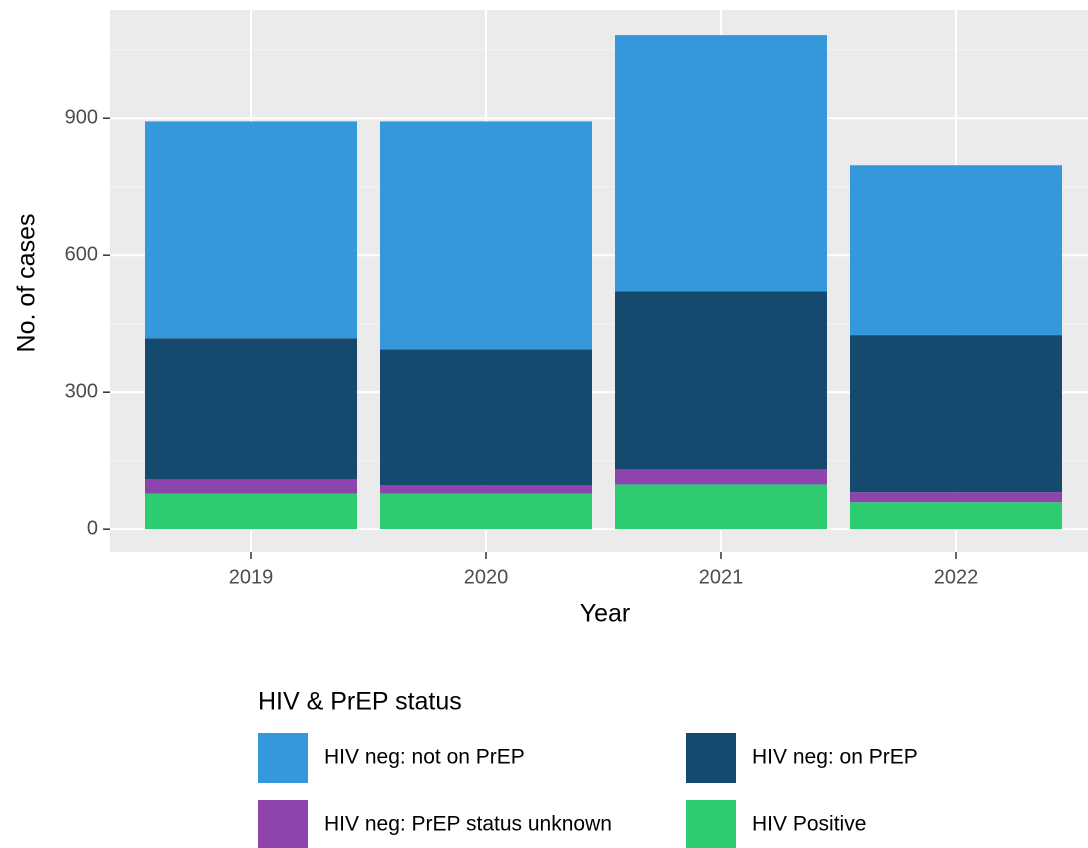  Describe the element at coordinates (835, 757) in the screenshot. I see `legend-label: HIV neg: on PrEP` at that location.